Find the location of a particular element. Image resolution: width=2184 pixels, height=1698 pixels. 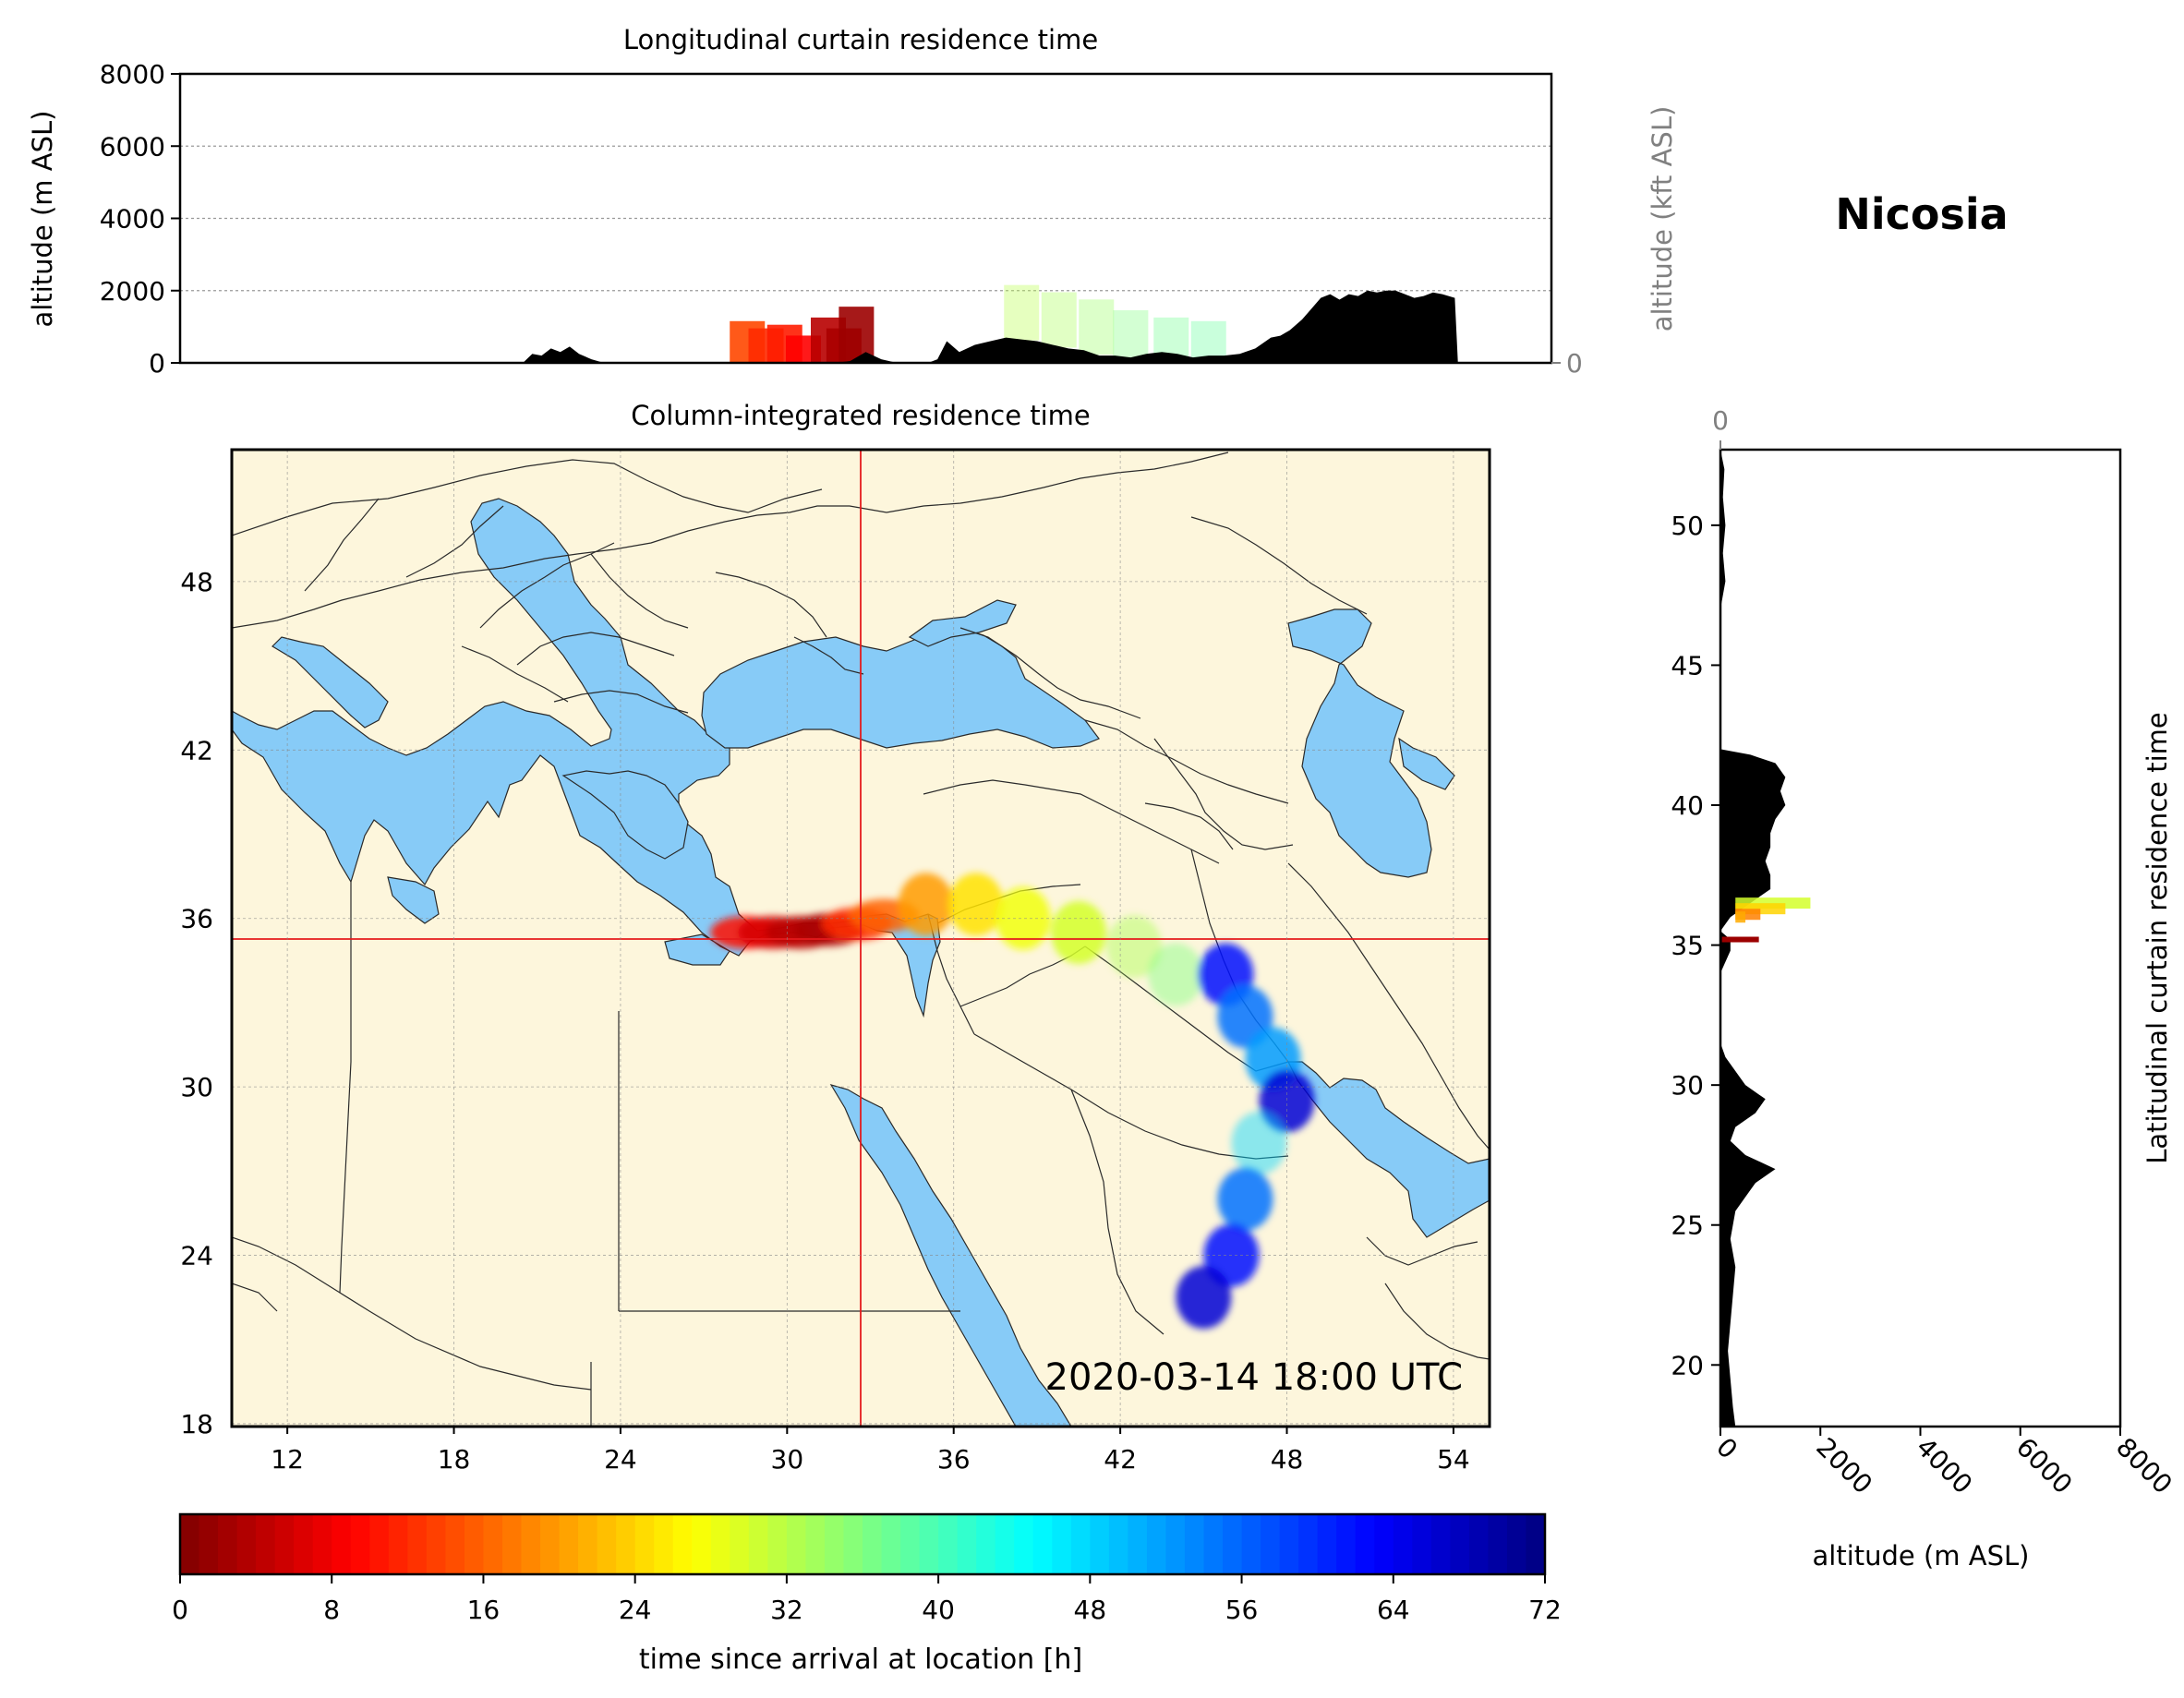

lat-ytick-label: 20 is located at coordinates (1687, 1365).